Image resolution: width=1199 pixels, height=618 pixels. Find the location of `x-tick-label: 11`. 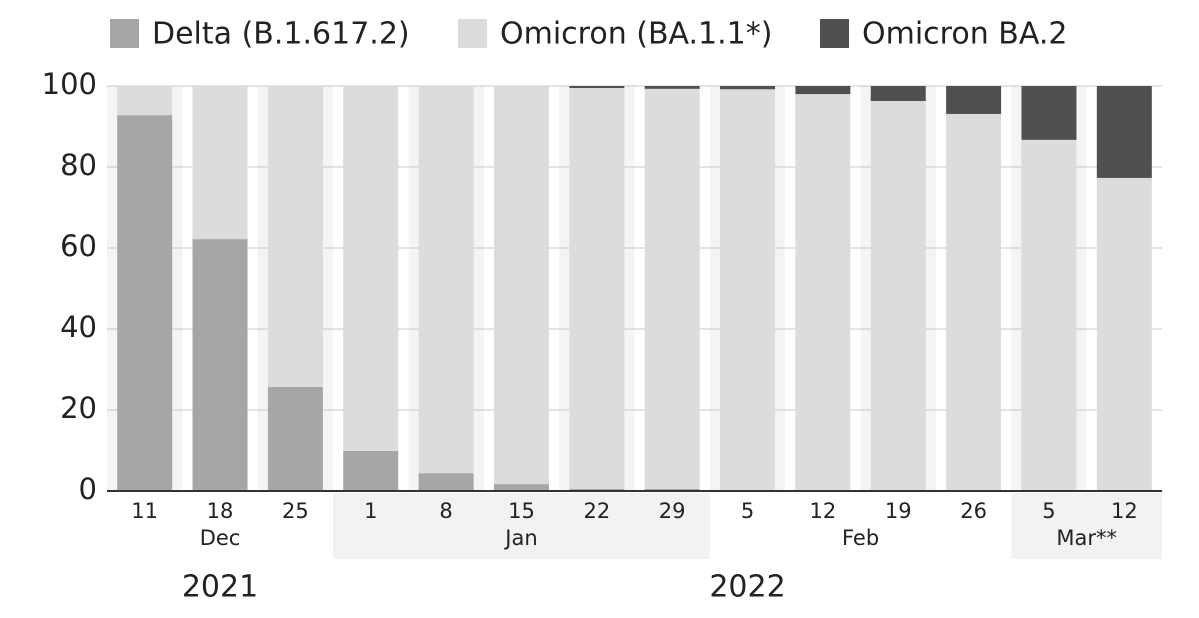

x-tick-label: 11 is located at coordinates (144, 511).